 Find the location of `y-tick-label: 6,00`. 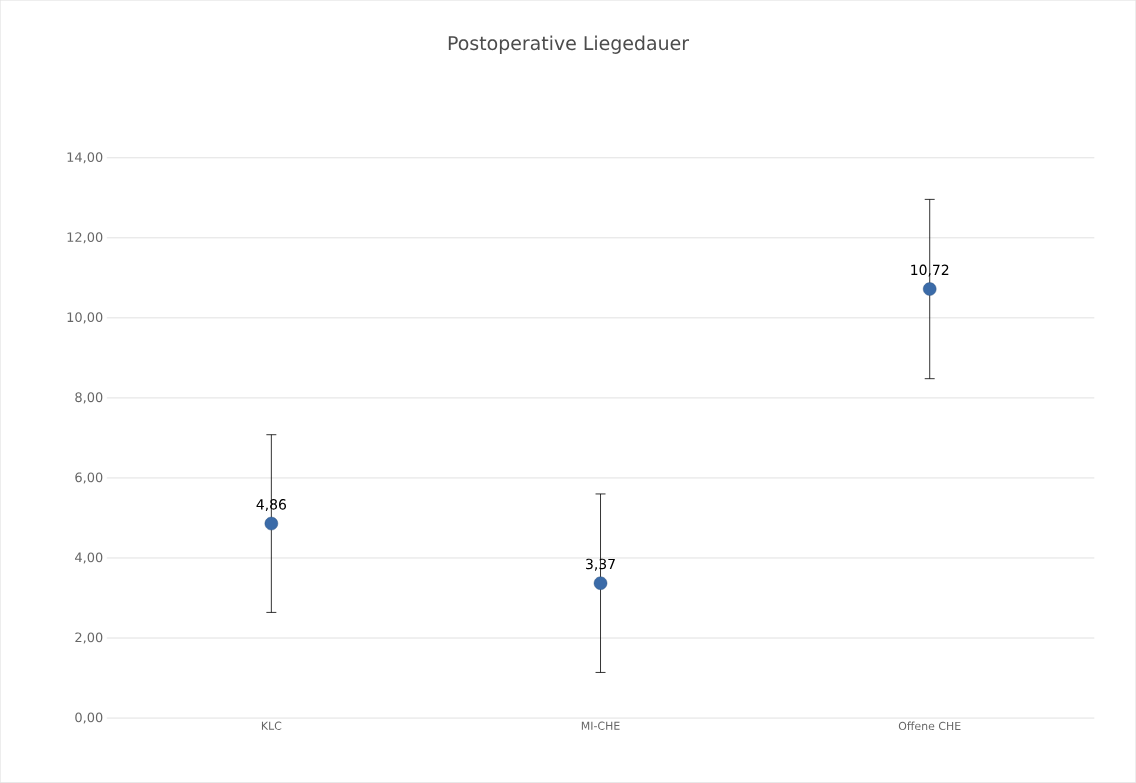

y-tick-label: 6,00 is located at coordinates (89, 478).